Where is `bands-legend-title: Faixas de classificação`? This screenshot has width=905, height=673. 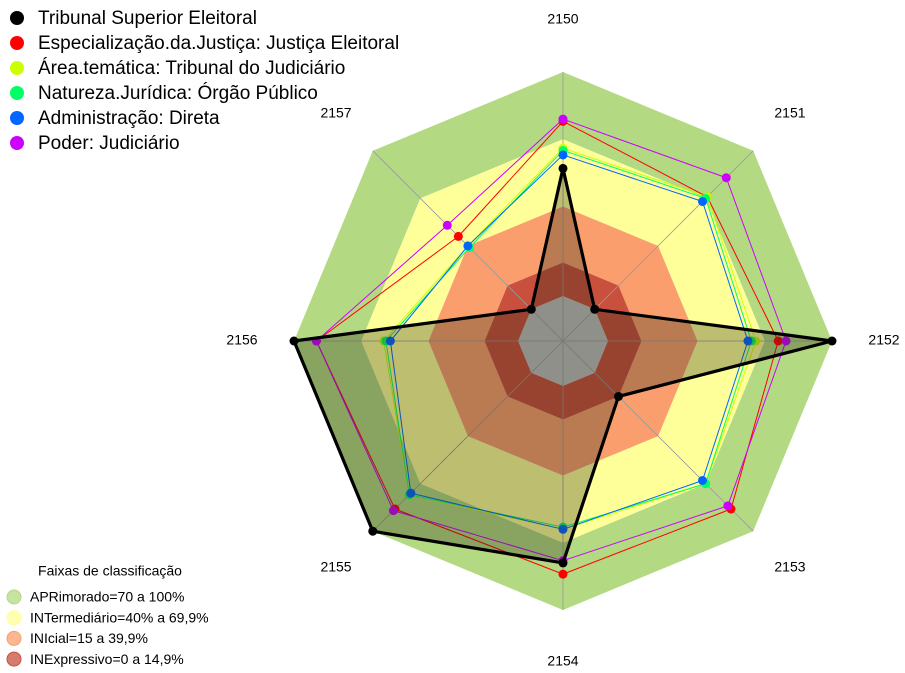
bands-legend-title: Faixas de classificação is located at coordinates (110, 571).